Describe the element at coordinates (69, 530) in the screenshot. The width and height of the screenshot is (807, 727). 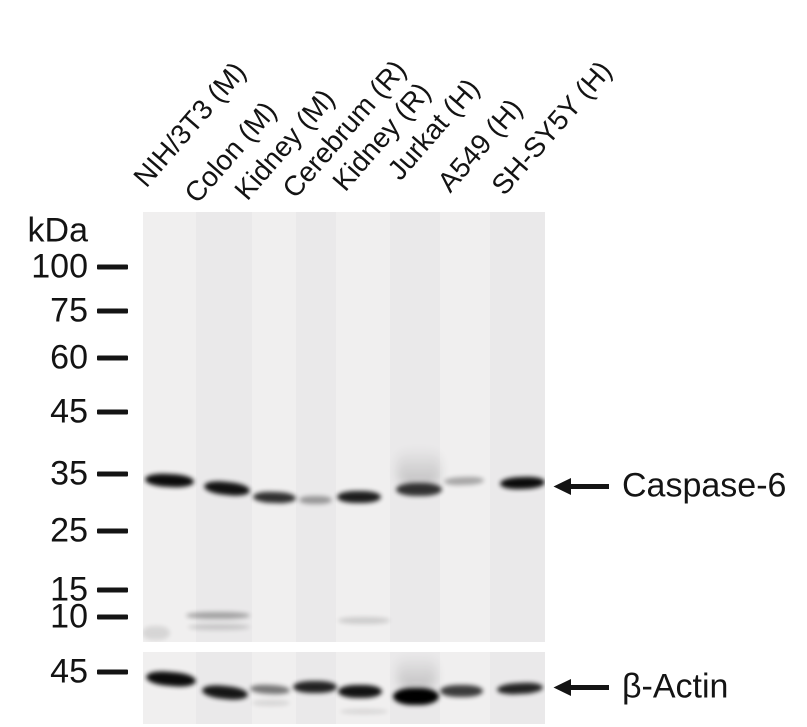
I see `mw-value: 25` at that location.